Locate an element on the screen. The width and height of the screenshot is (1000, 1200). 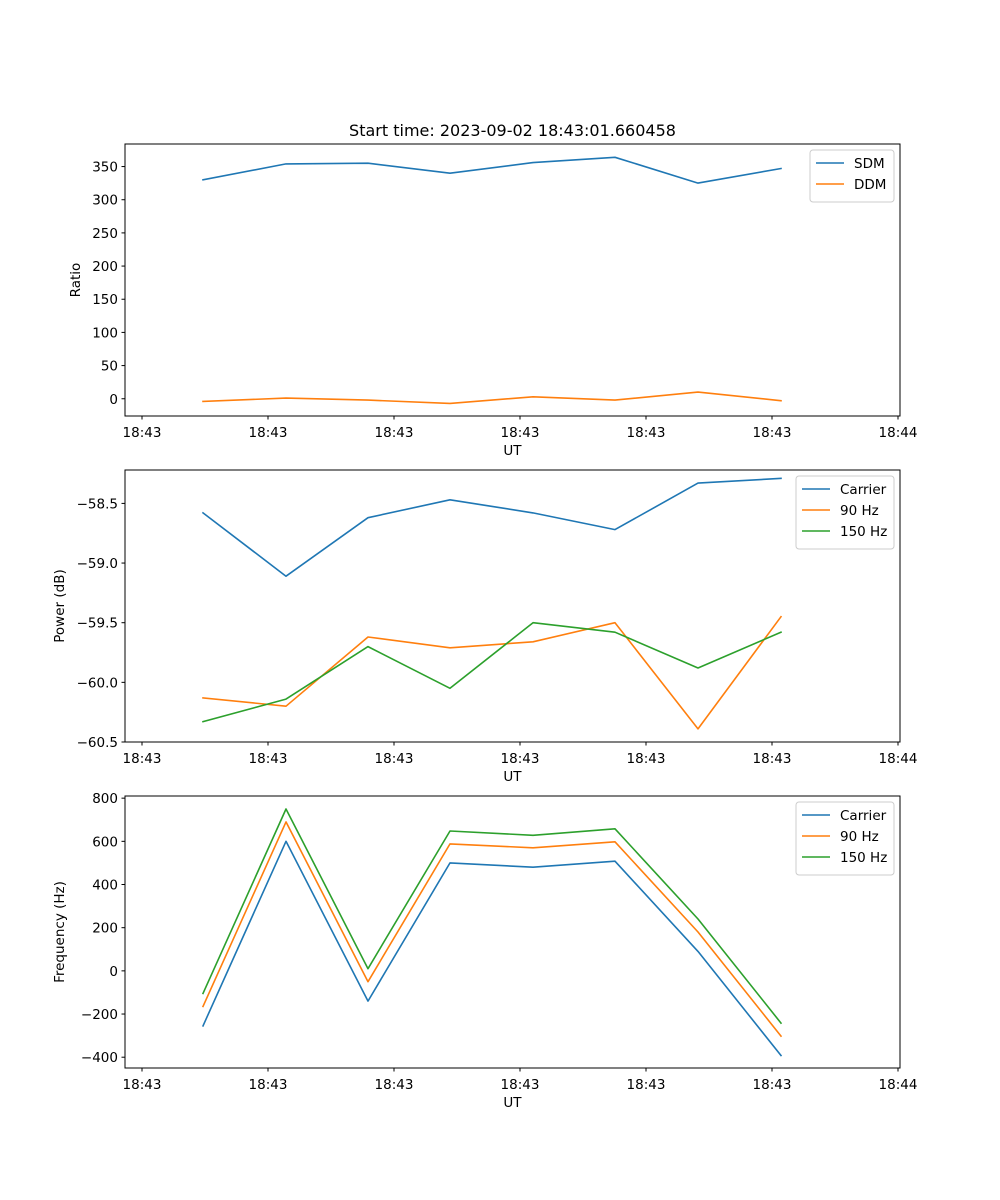
y-tick-label: −60.0 is located at coordinates (97, 683).